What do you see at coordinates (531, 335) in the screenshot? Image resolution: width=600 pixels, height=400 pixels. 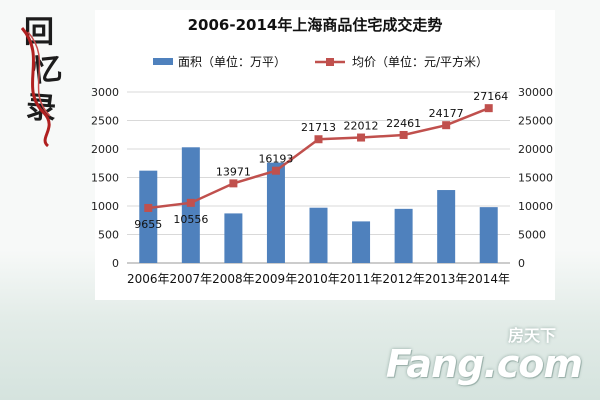 I see `watermark-small-text: 房天下` at bounding box center [531, 335].